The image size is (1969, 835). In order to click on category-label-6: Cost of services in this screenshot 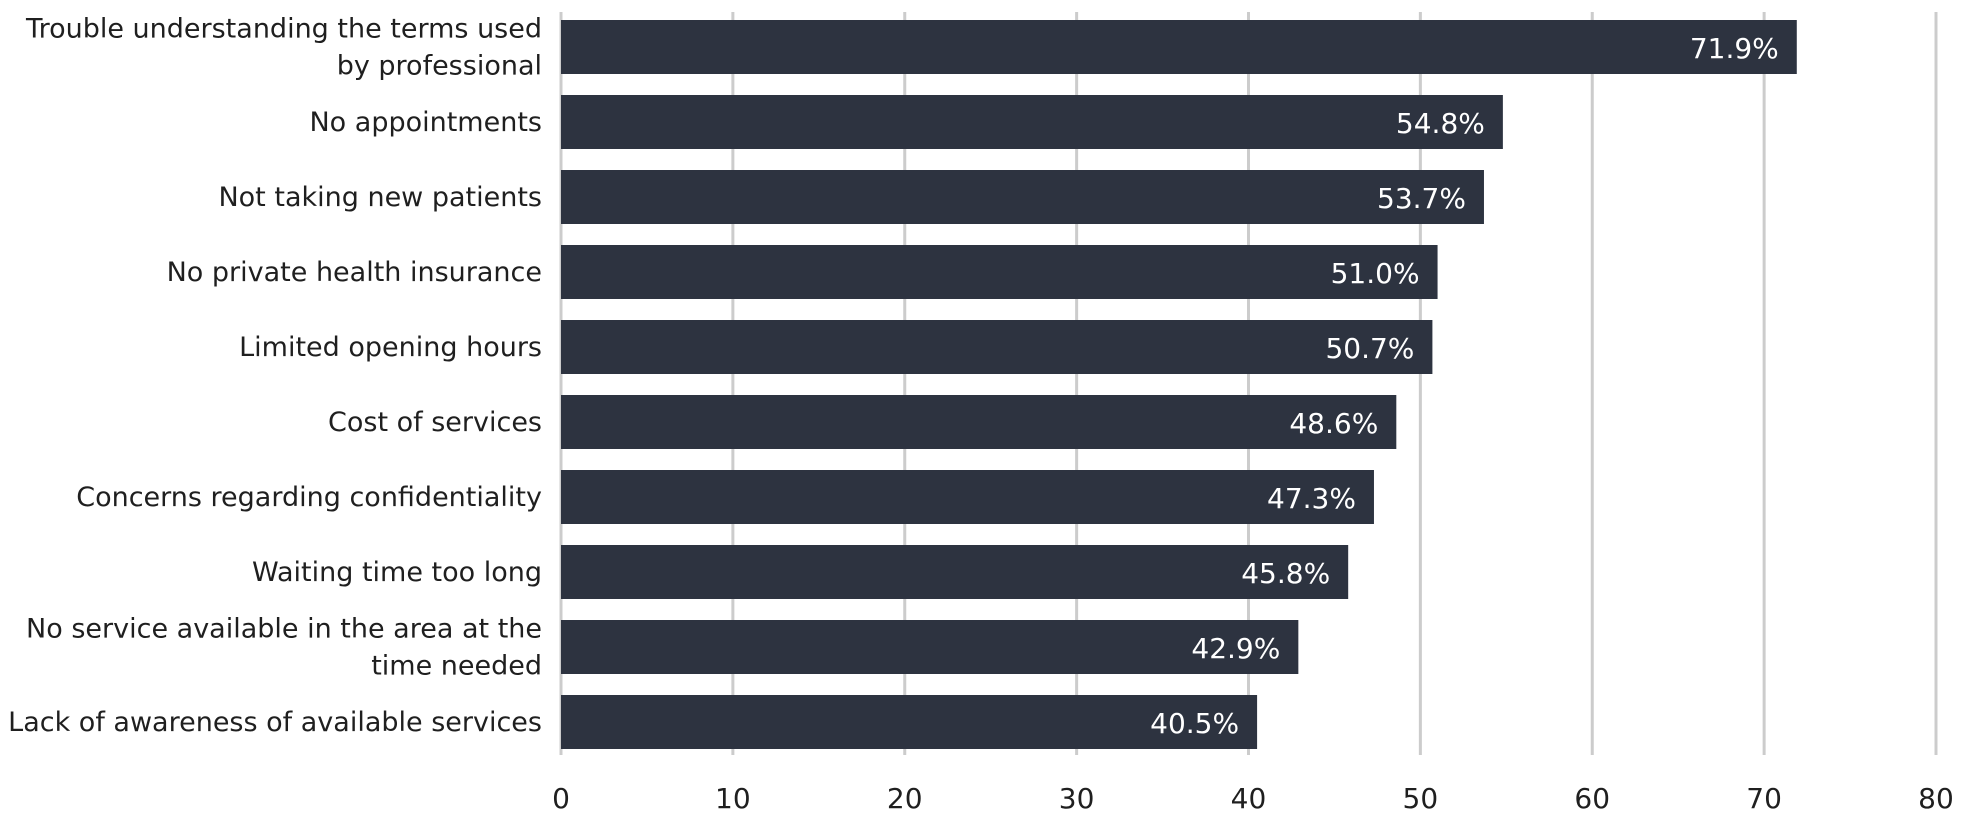, I will do `click(435, 422)`.